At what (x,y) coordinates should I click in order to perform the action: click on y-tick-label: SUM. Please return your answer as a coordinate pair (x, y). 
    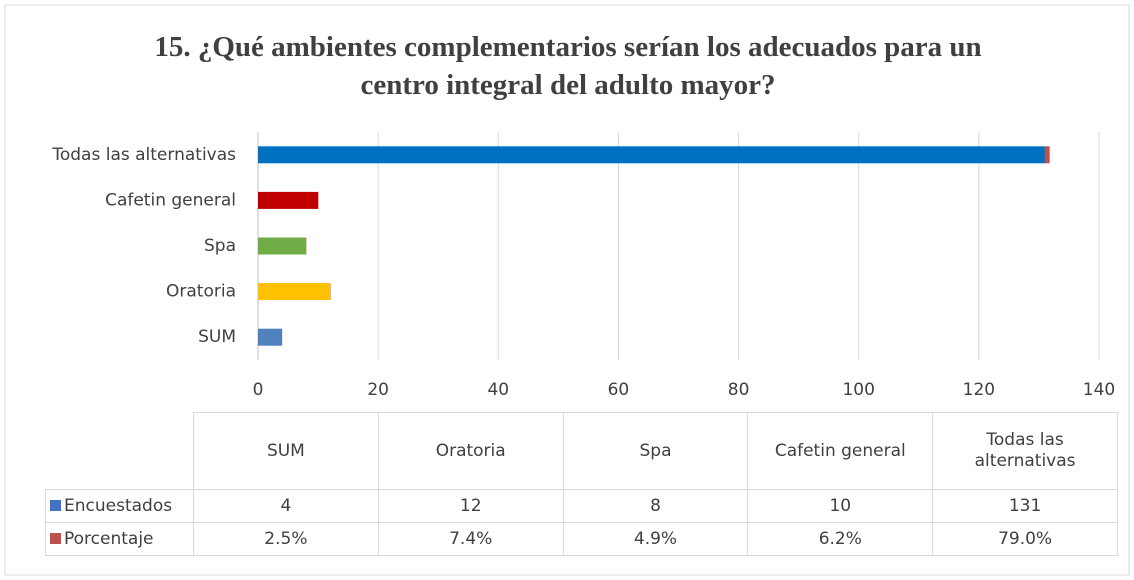
    Looking at the image, I should click on (217, 337).